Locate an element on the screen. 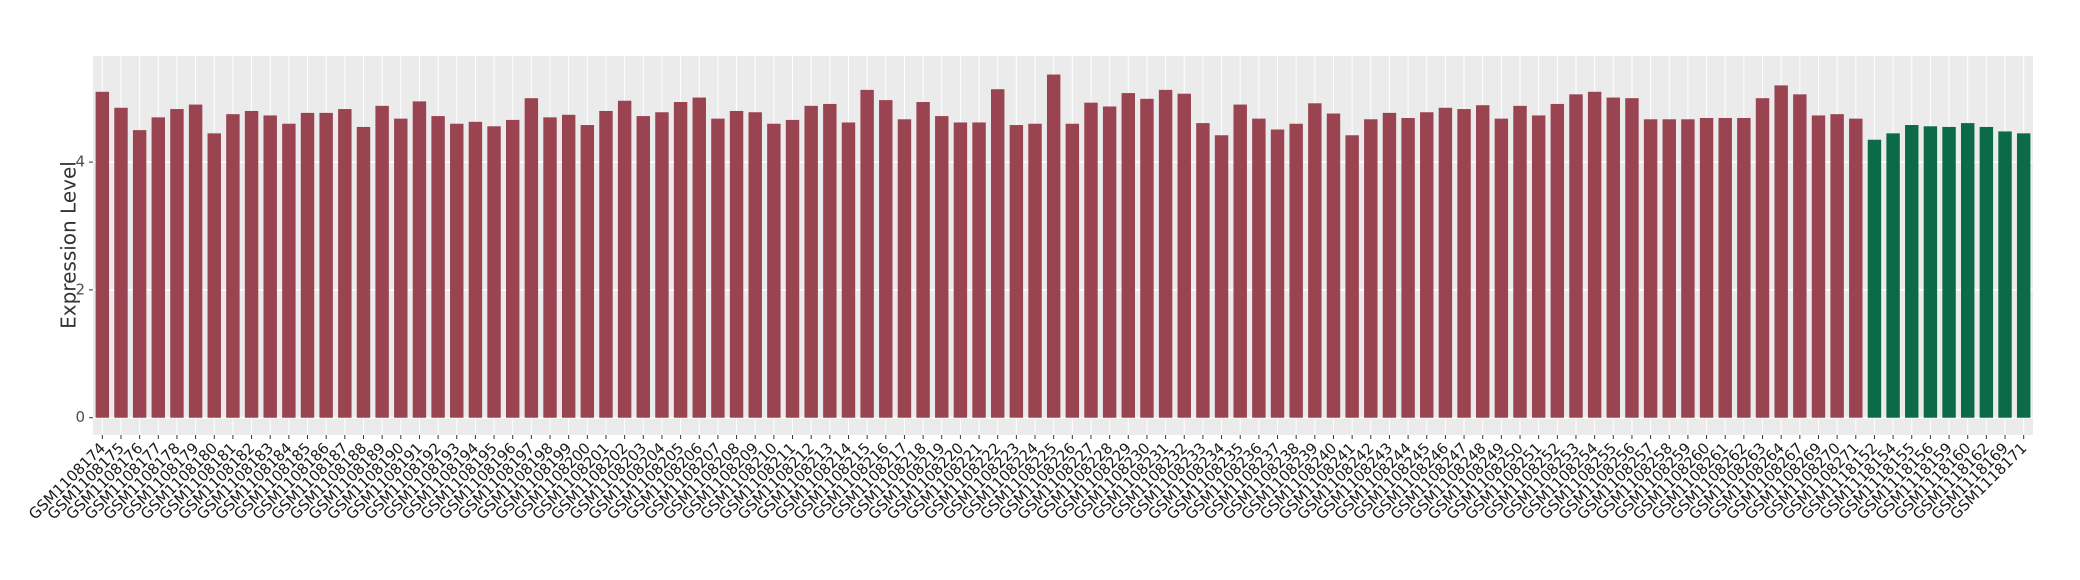 The height and width of the screenshot is (580, 2080). y-axis-label: Expression Level is located at coordinates (69, 245).